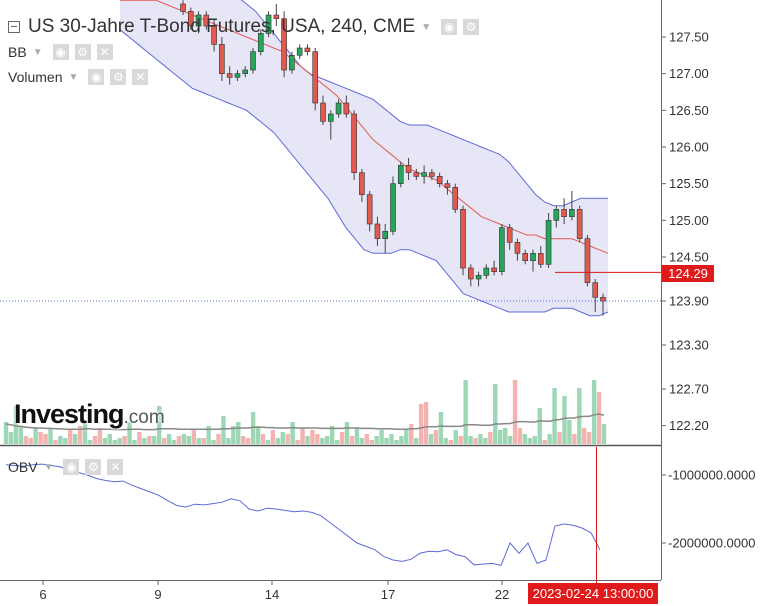 This screenshot has height=606, width=764. What do you see at coordinates (708, 509) in the screenshot?
I see `obv-axis: -1000000.0000 -2000000.0000` at bounding box center [708, 509].